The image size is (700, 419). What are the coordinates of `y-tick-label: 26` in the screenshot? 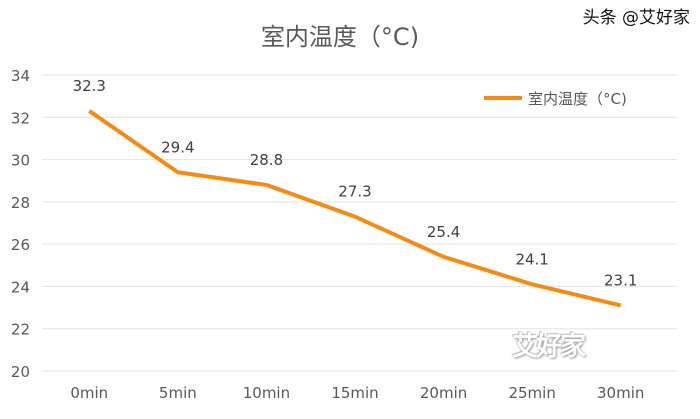 It's located at (20, 245).